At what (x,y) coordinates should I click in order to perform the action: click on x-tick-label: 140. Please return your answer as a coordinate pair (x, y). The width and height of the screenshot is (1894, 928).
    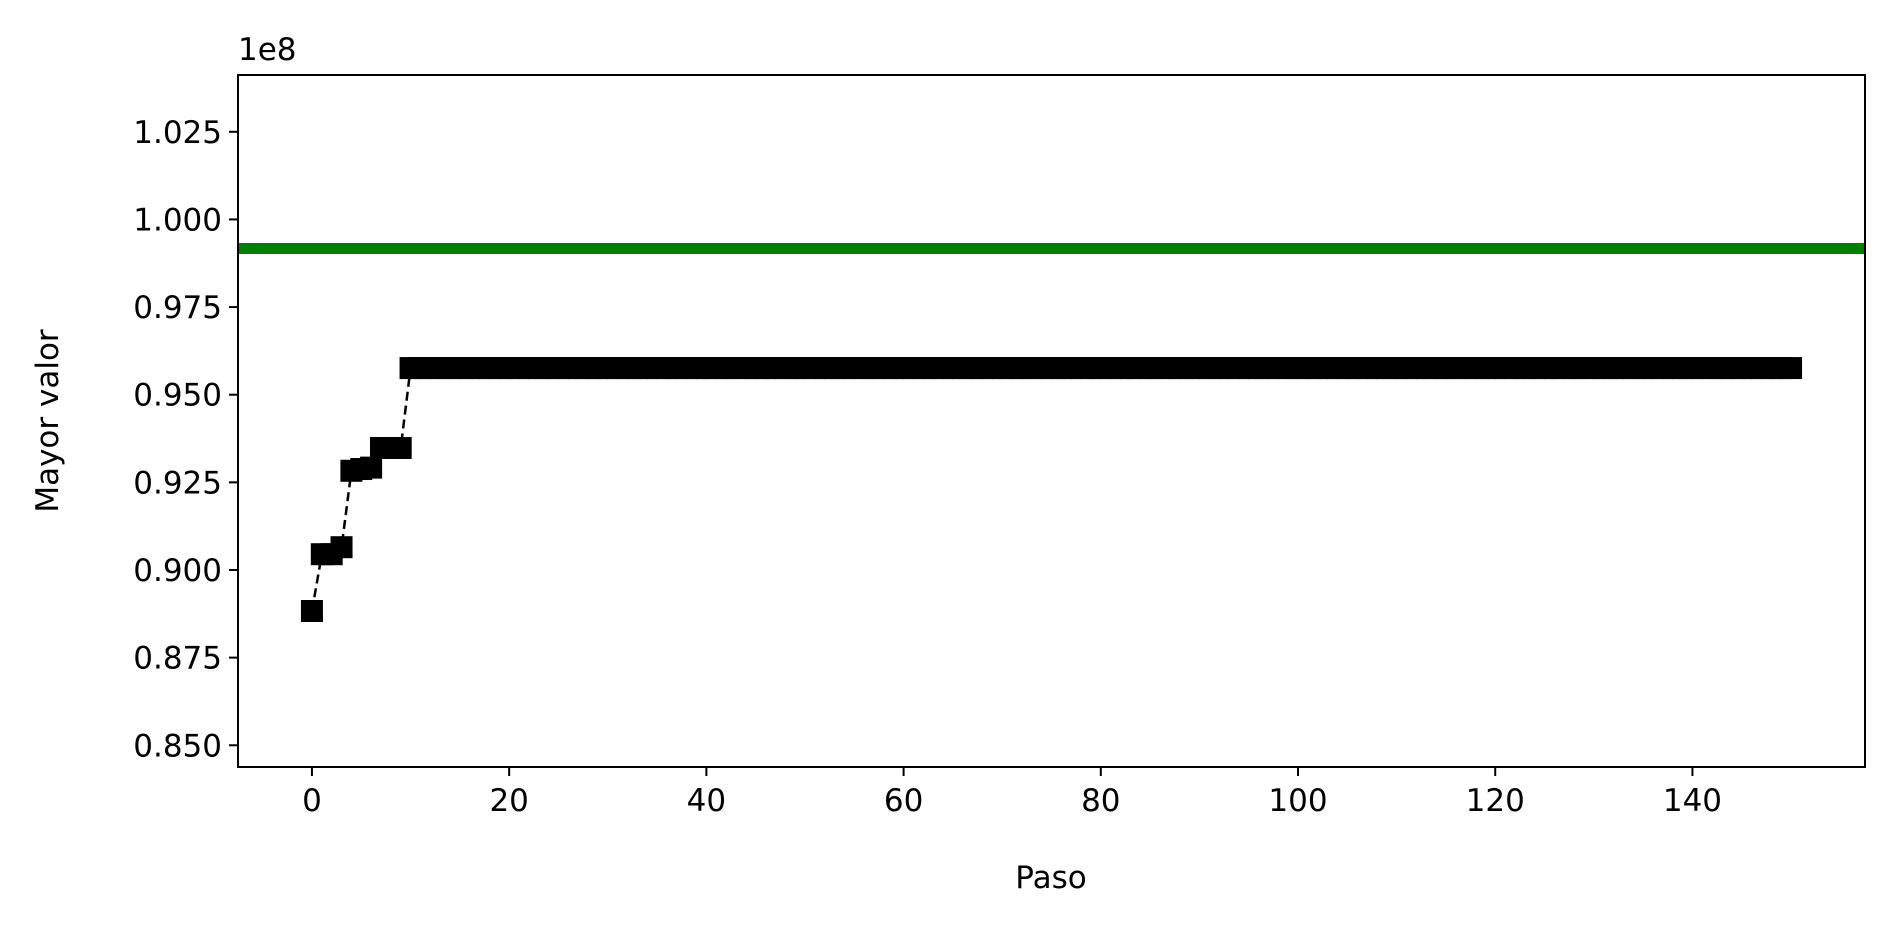
    Looking at the image, I should click on (1692, 801).